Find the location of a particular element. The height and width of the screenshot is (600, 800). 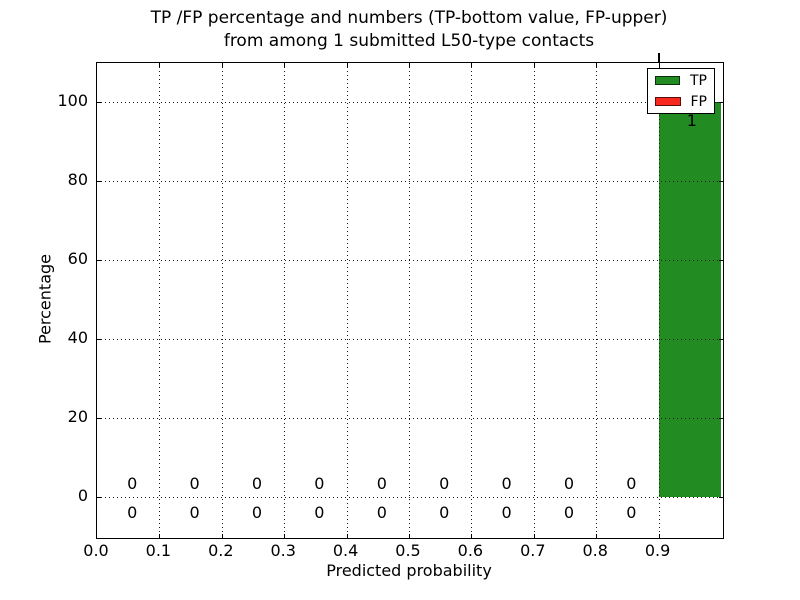

top-tick-mark is located at coordinates (659, 58).